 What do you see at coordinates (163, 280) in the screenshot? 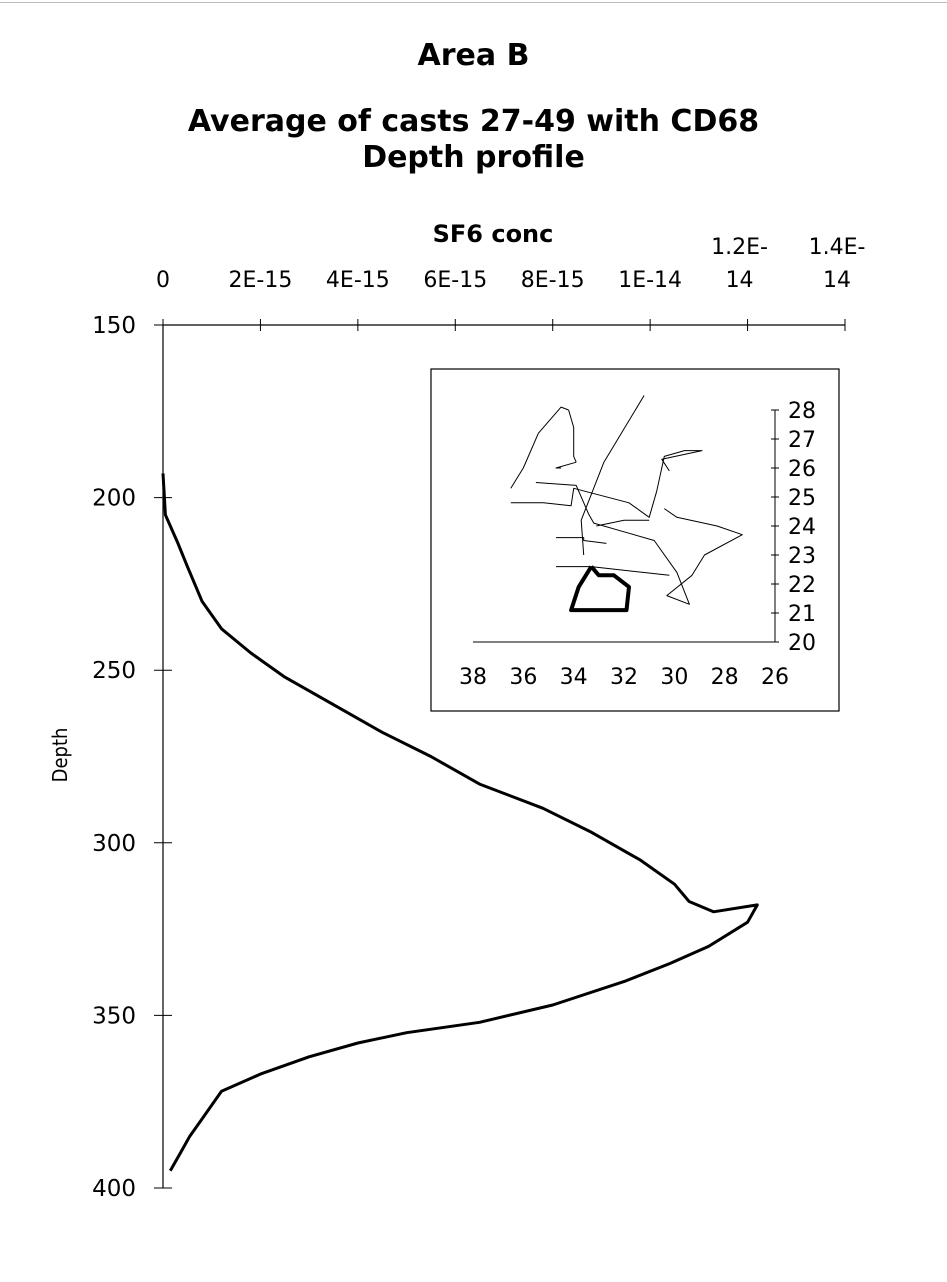
I see `x-tick-label: 0` at bounding box center [163, 280].